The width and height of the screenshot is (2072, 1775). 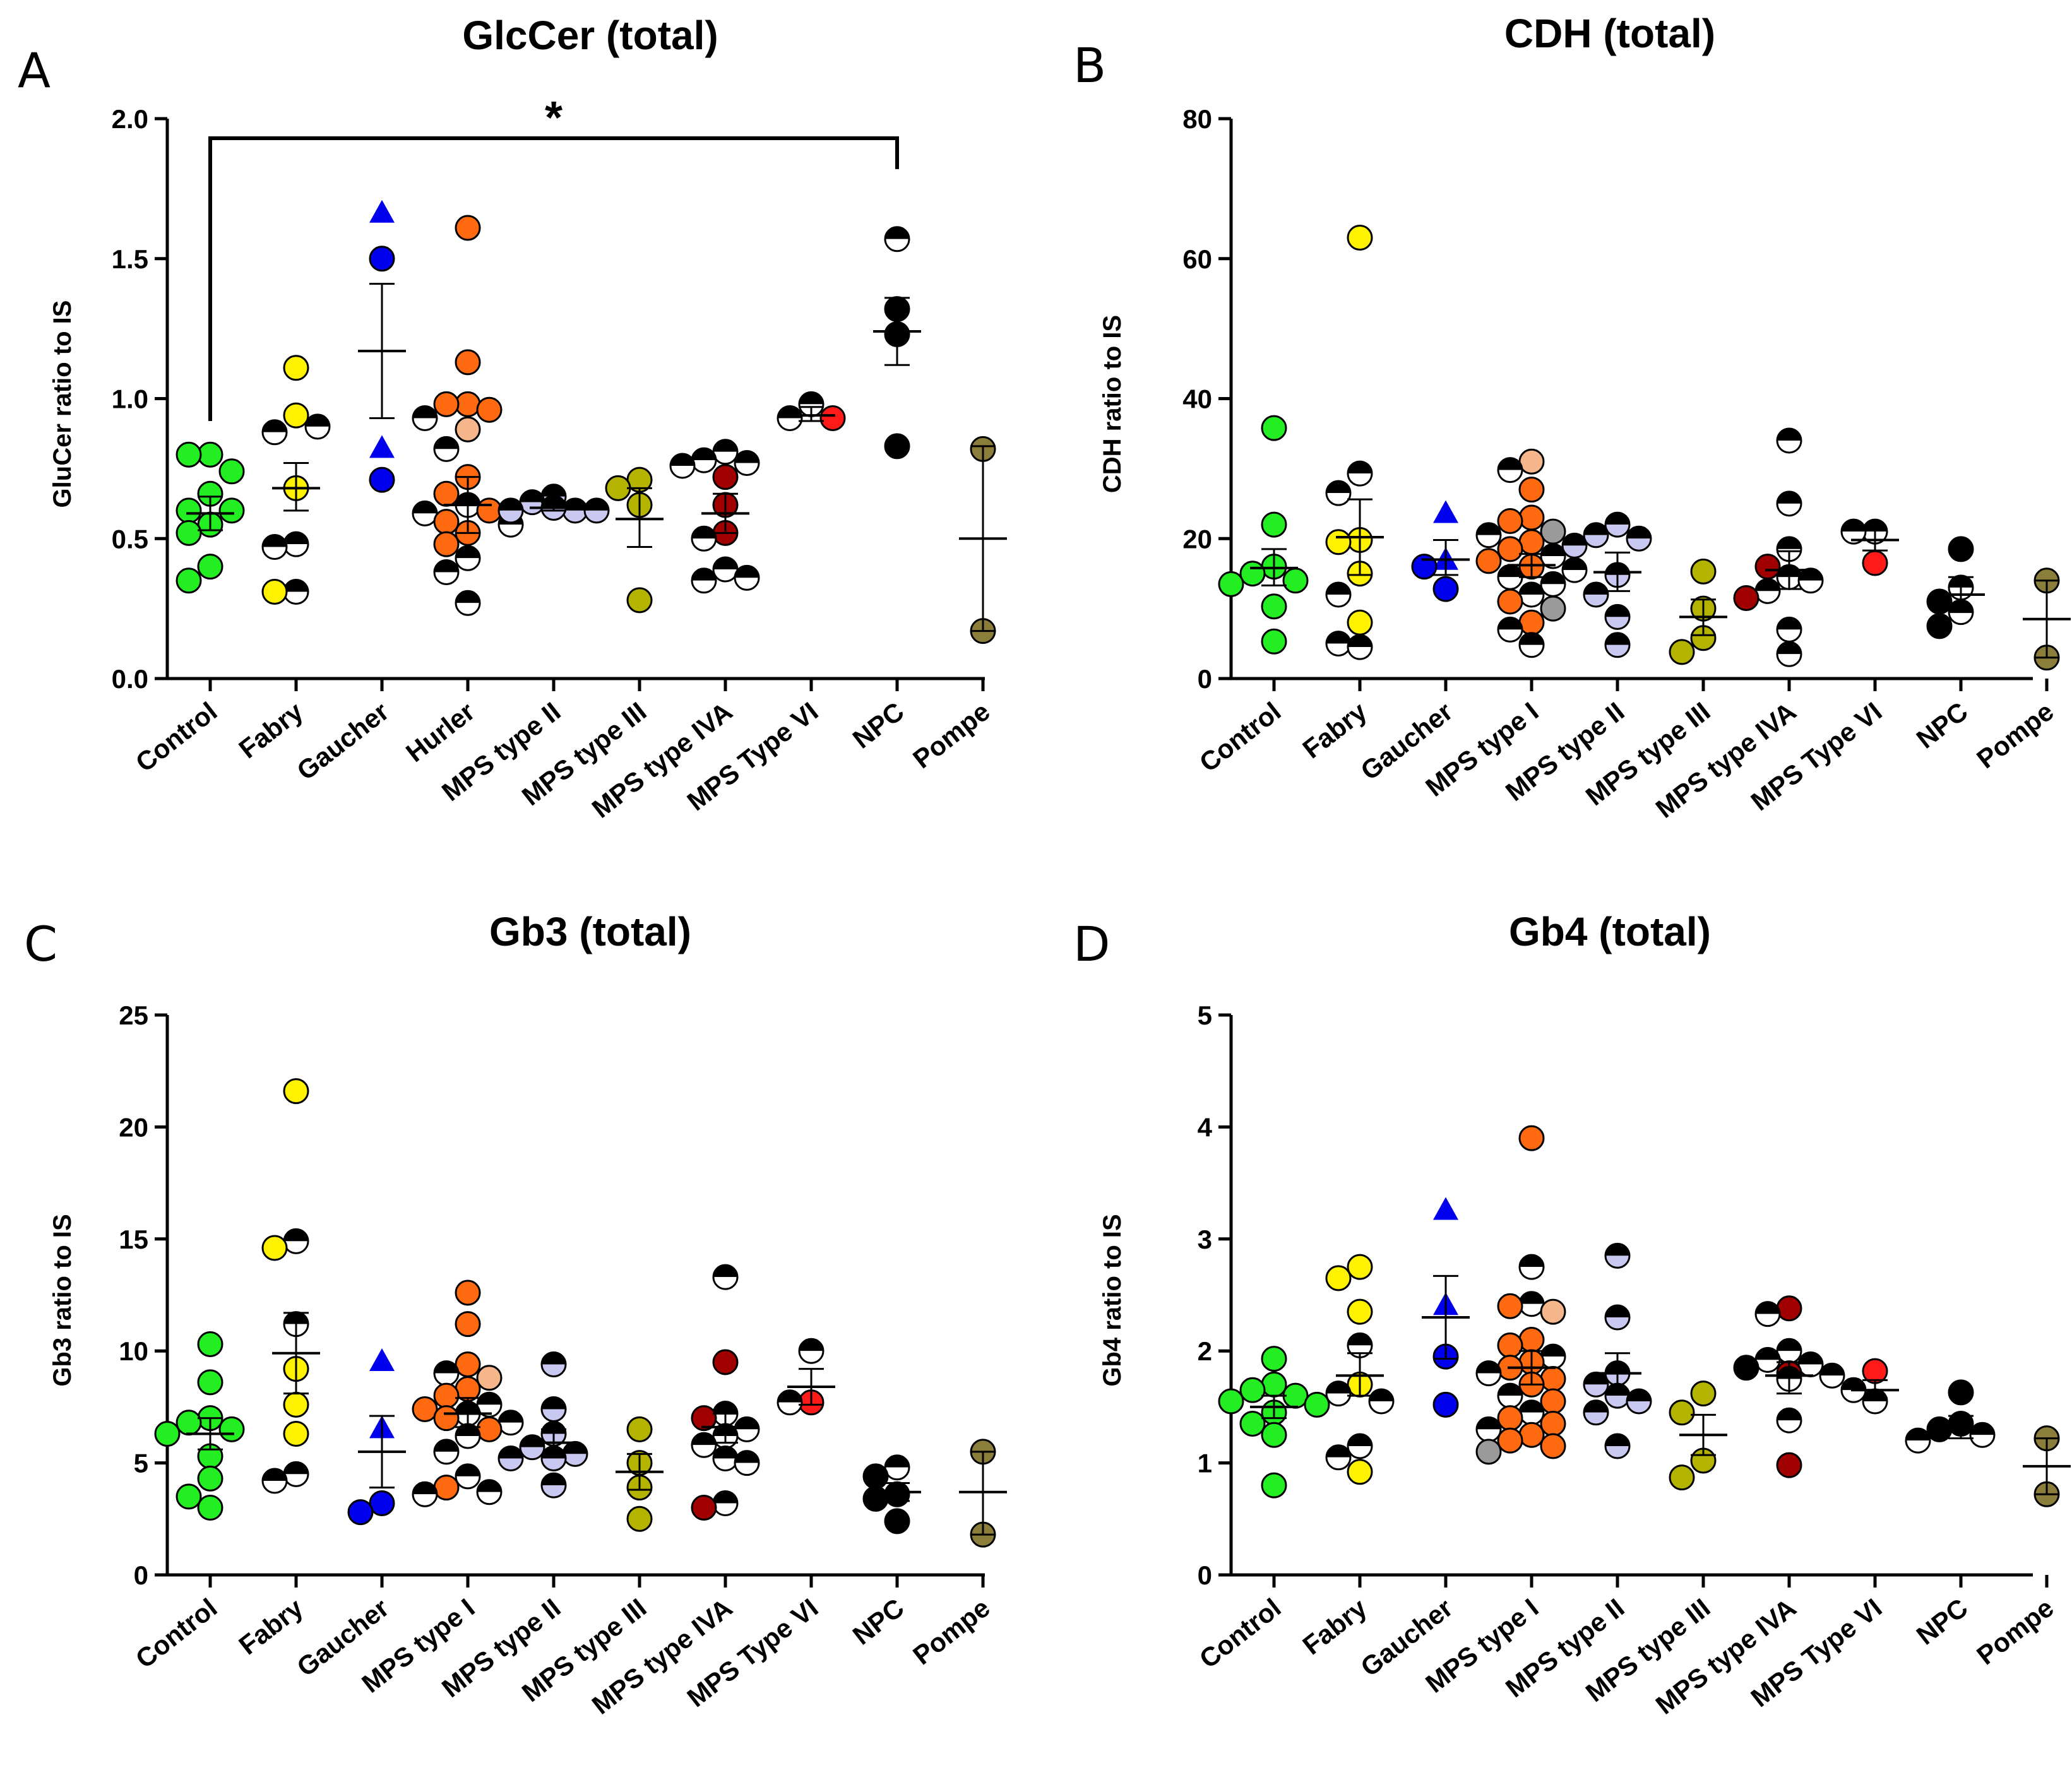 What do you see at coordinates (382, 446) in the screenshot?
I see `data-point-triangle` at bounding box center [382, 446].